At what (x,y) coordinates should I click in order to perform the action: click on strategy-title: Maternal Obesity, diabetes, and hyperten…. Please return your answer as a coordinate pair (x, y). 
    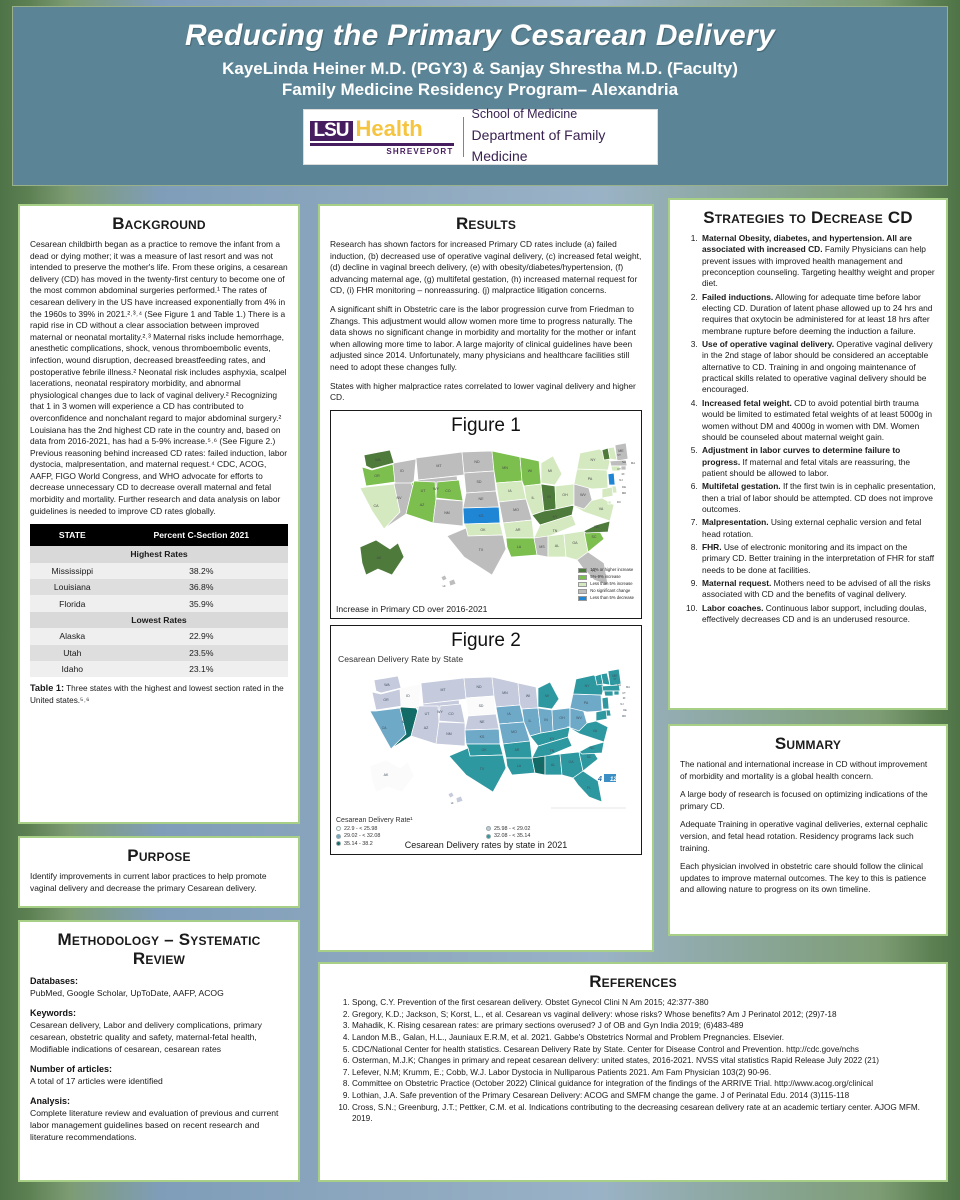
    Looking at the image, I should click on (807, 244).